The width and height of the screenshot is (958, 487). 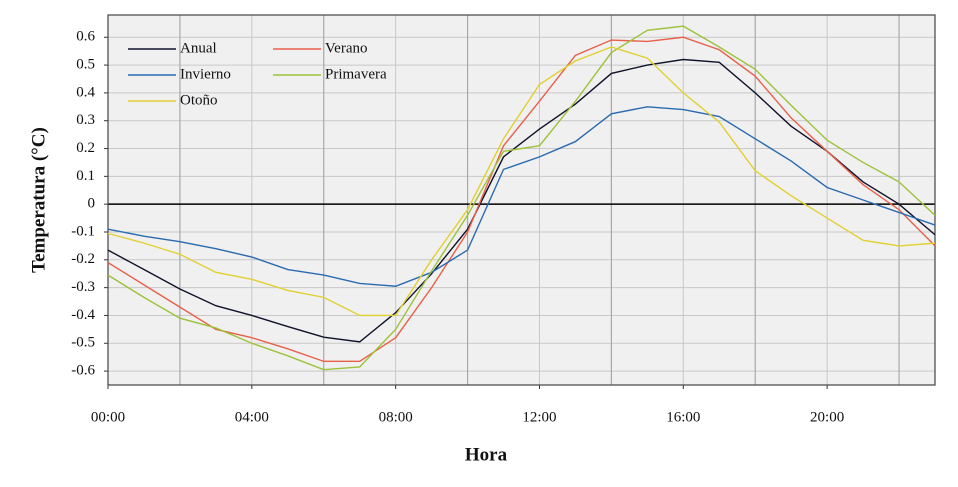 What do you see at coordinates (346, 48) in the screenshot?
I see `legend-label: Verano` at bounding box center [346, 48].